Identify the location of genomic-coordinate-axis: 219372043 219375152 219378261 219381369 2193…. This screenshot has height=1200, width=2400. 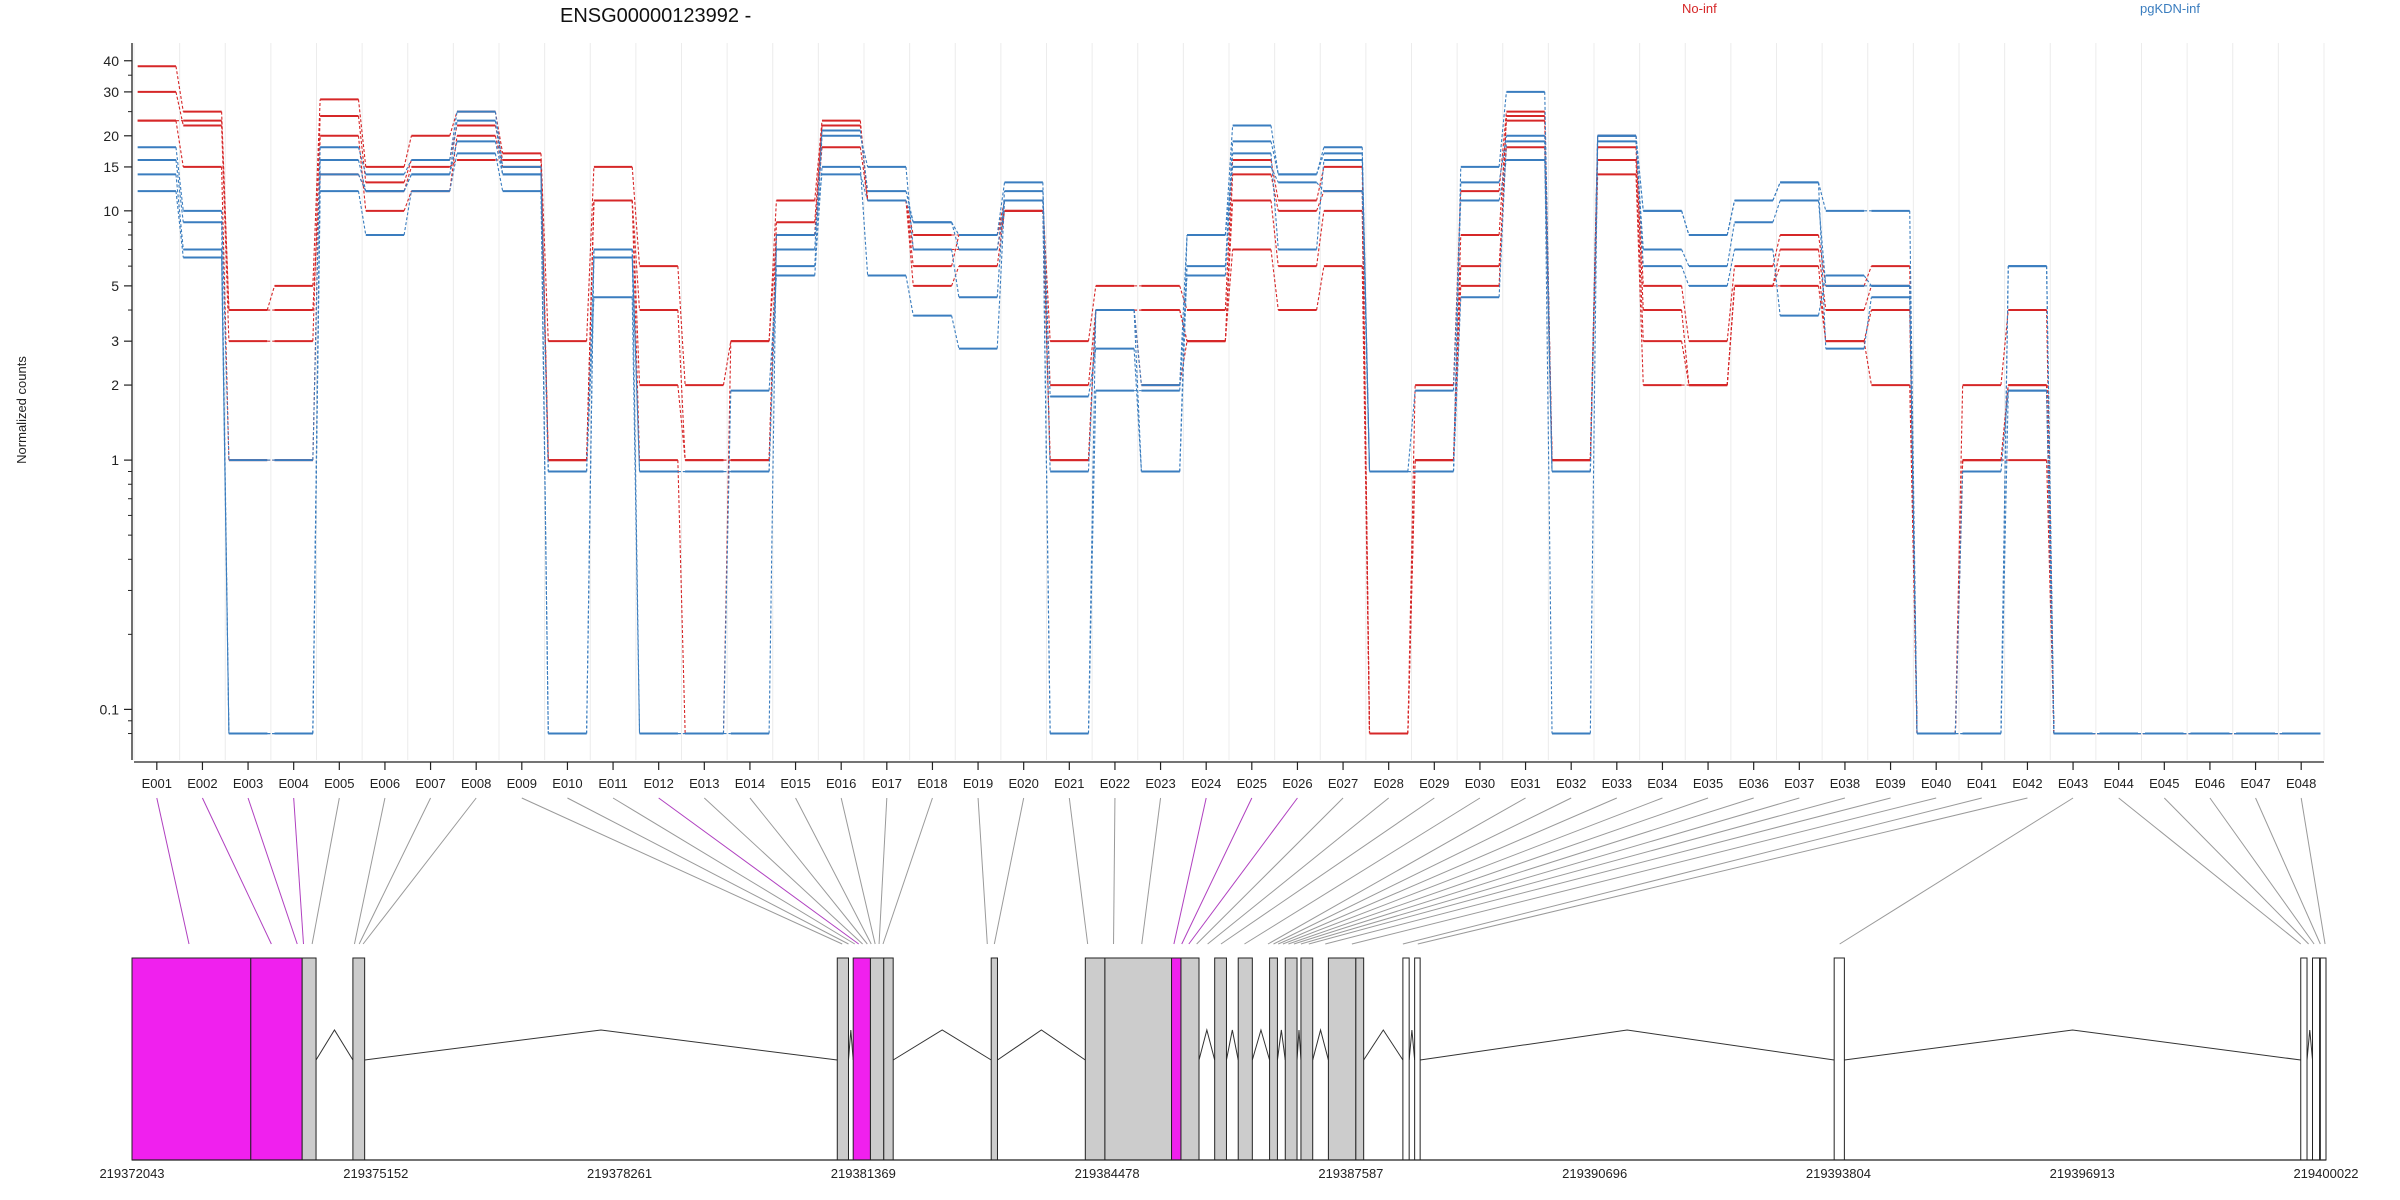
(1229, 1170).